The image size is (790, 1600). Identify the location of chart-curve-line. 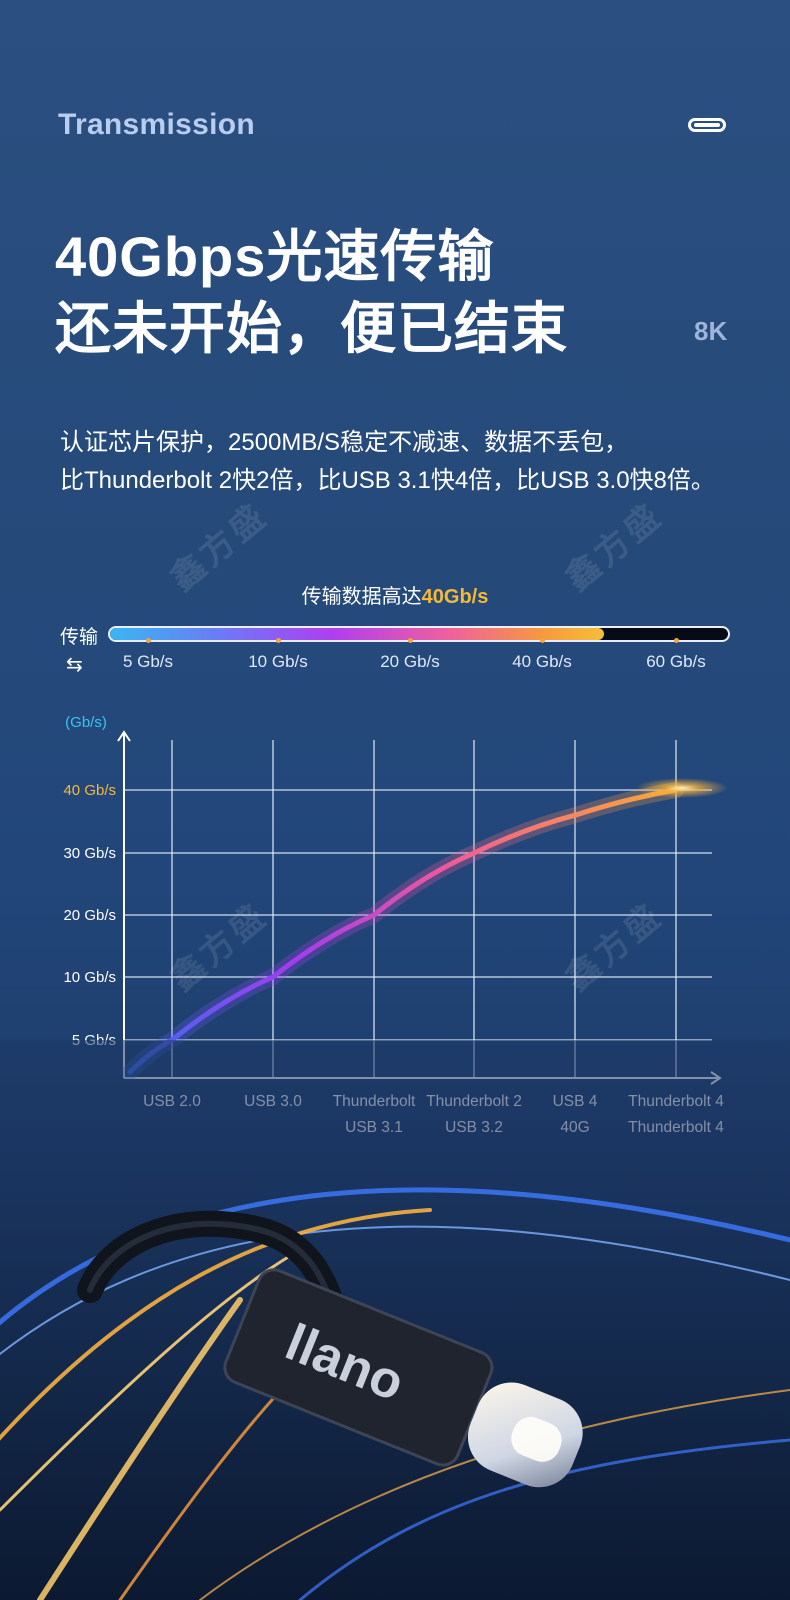
(403, 931).